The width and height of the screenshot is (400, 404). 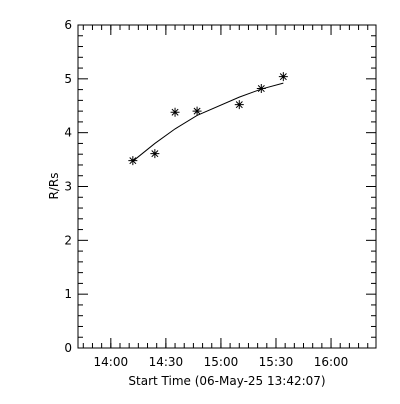 I want to click on x-tick-label: 15:00, so click(x=221, y=362).